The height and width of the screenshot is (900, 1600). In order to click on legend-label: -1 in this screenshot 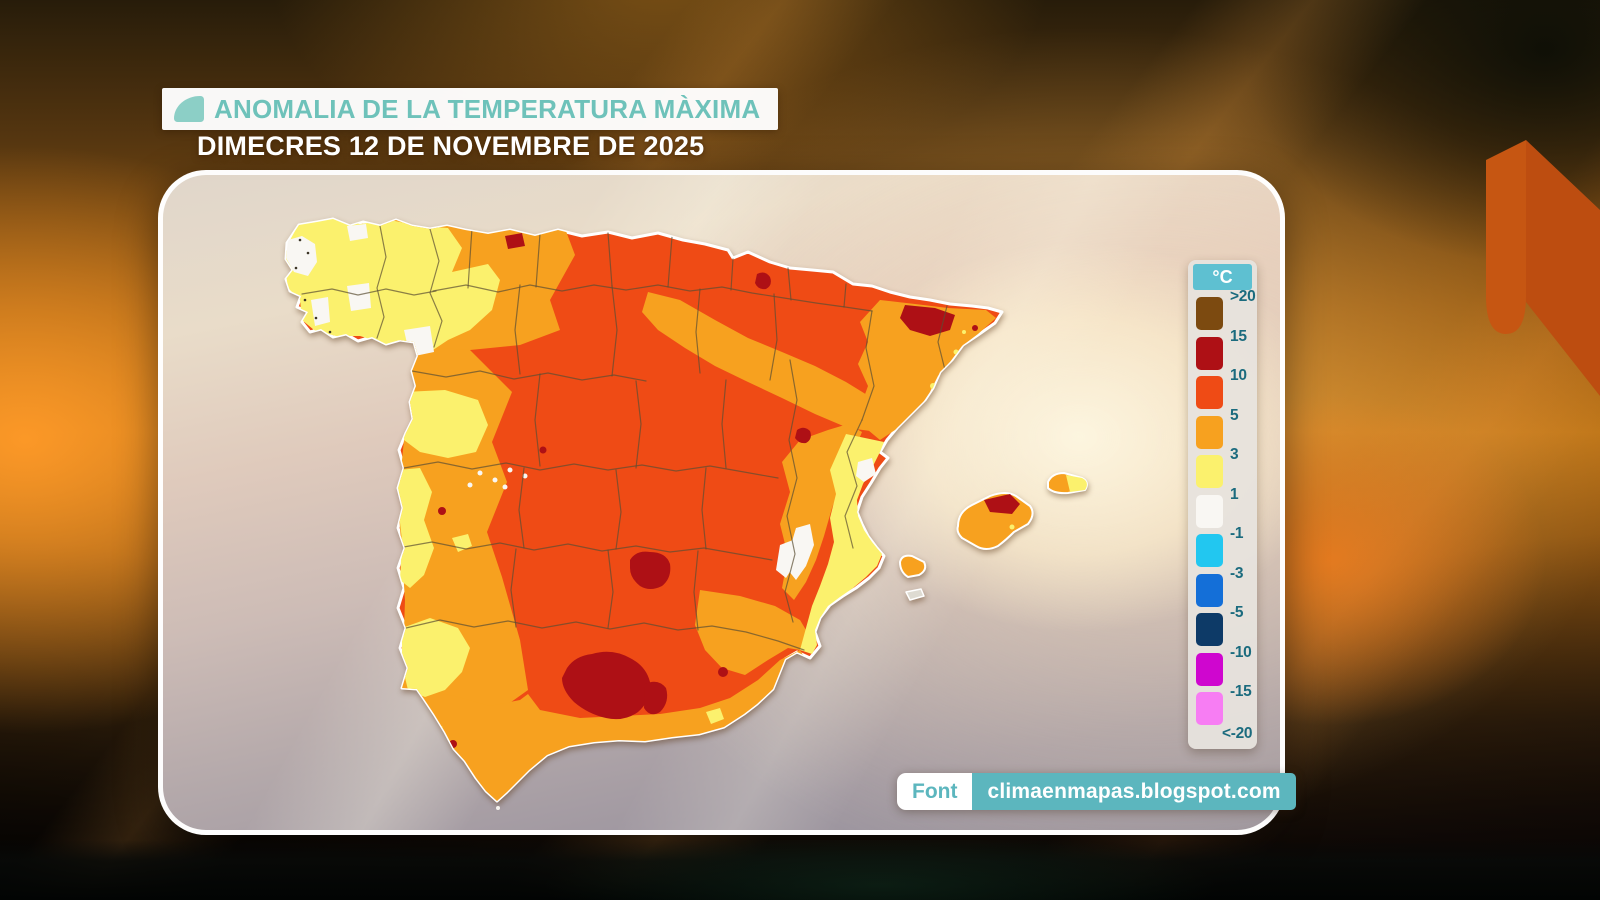, I will do `click(1237, 533)`.